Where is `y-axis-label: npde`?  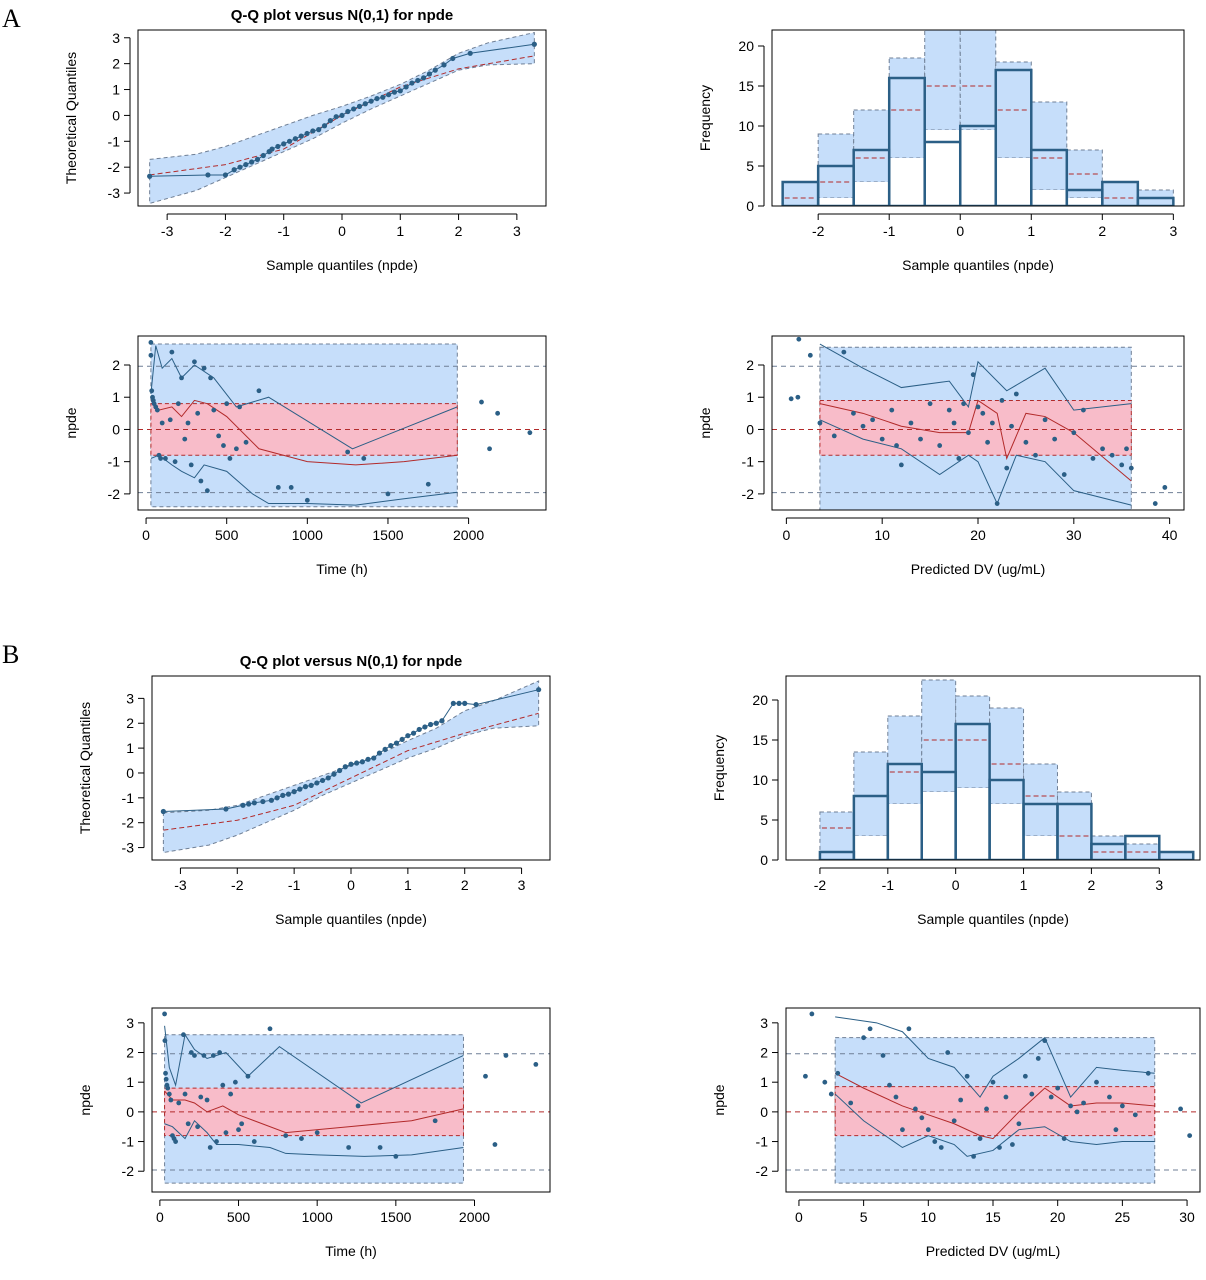
y-axis-label: npde is located at coordinates (705, 422).